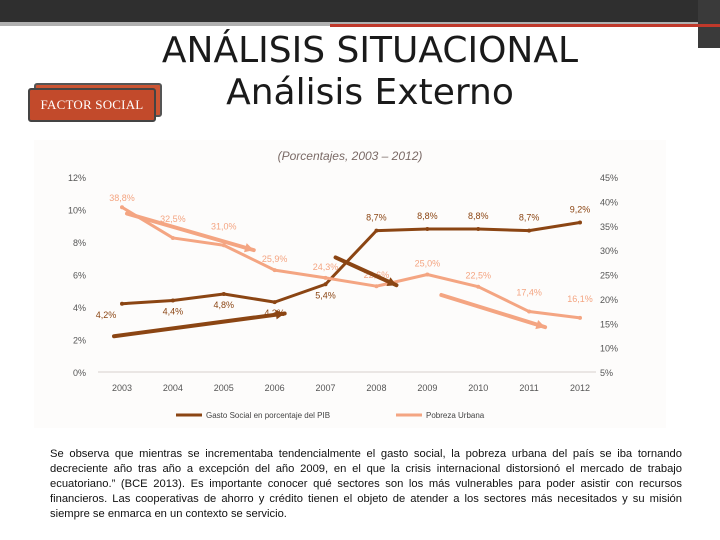 The width and height of the screenshot is (720, 540). Describe the element at coordinates (122, 198) in the screenshot. I see `pobreza-urbana-data-label: 38,8%` at that location.